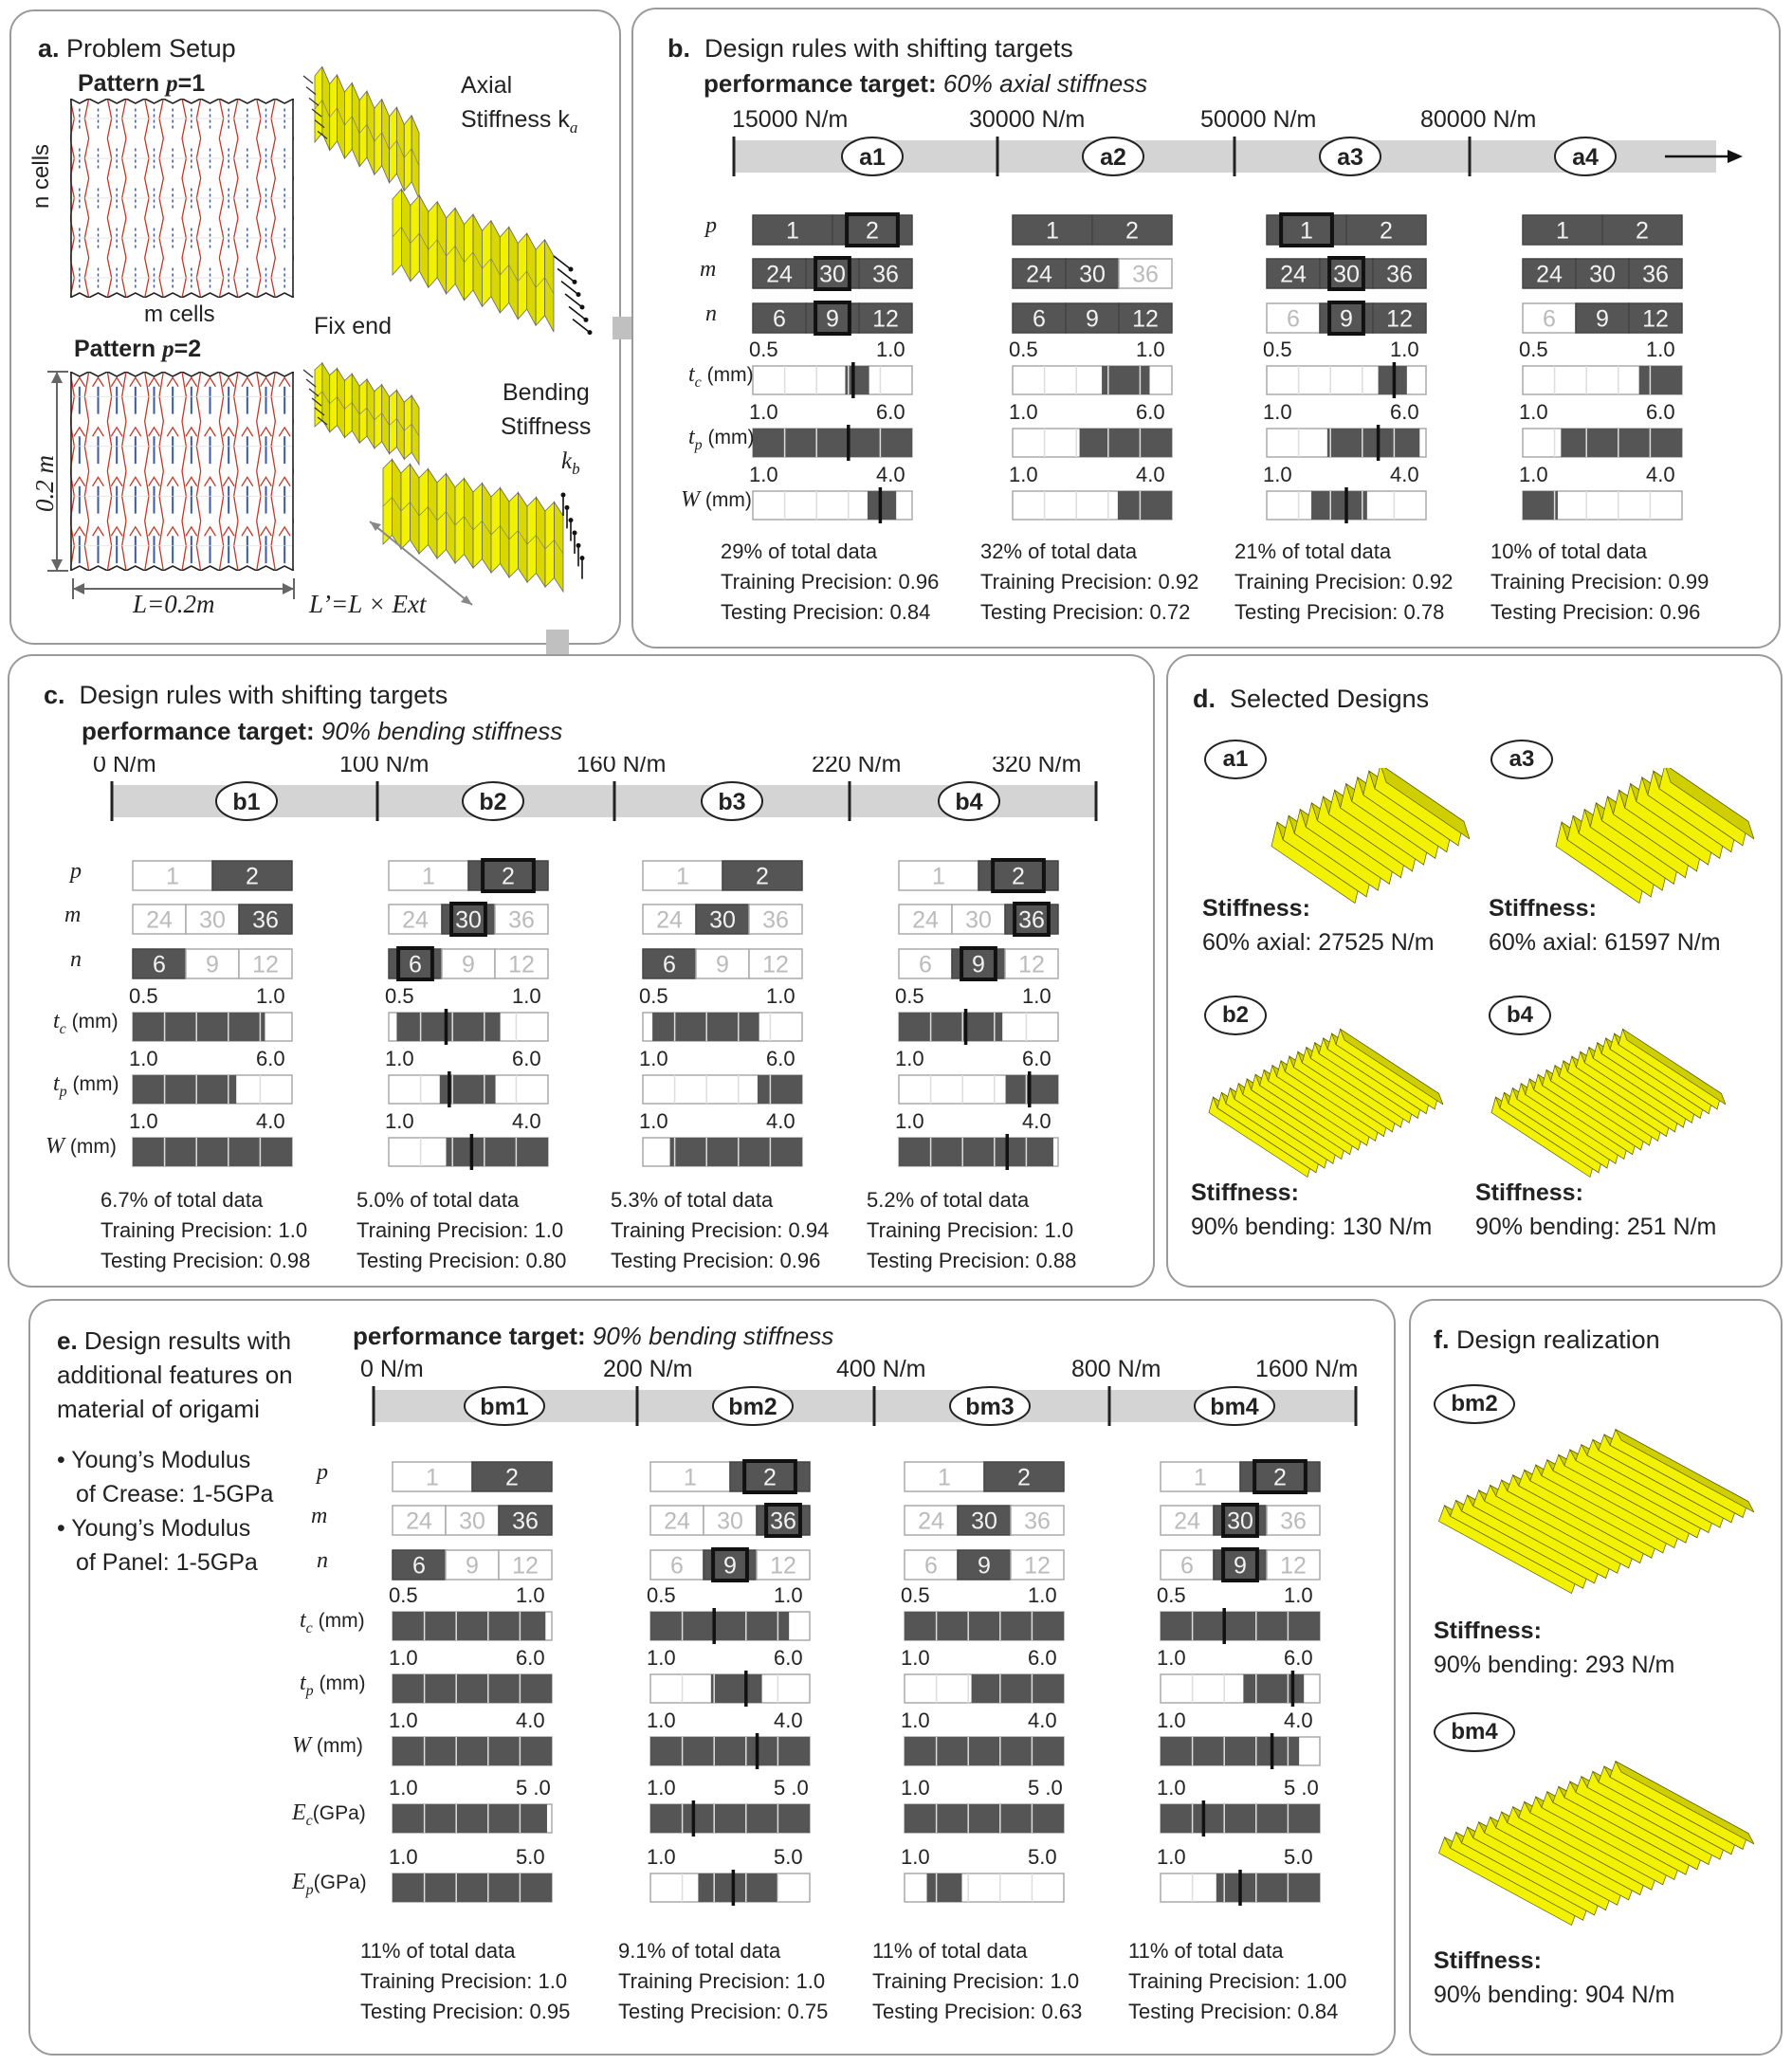 This screenshot has height=2065, width=1792. Describe the element at coordinates (1554, 1648) in the screenshot. I see `realized-stiffness-bm2: Stiffness: 90% bending: 293 N/m` at that location.